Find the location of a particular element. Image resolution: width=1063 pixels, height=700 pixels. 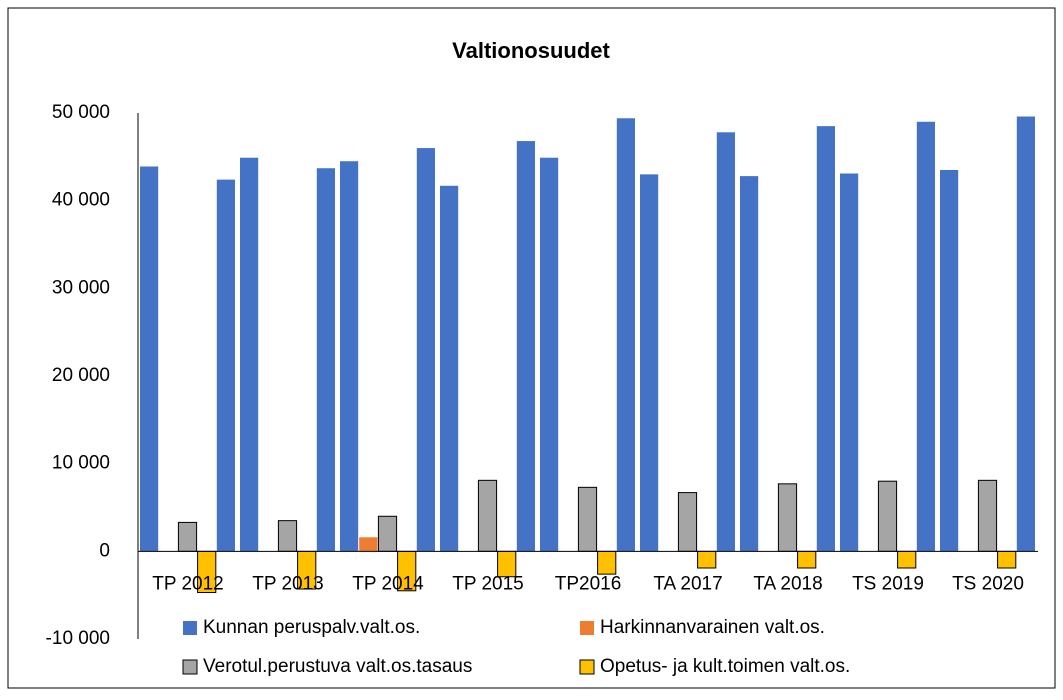

x-tick-label: TA 2018 is located at coordinates (787, 583).